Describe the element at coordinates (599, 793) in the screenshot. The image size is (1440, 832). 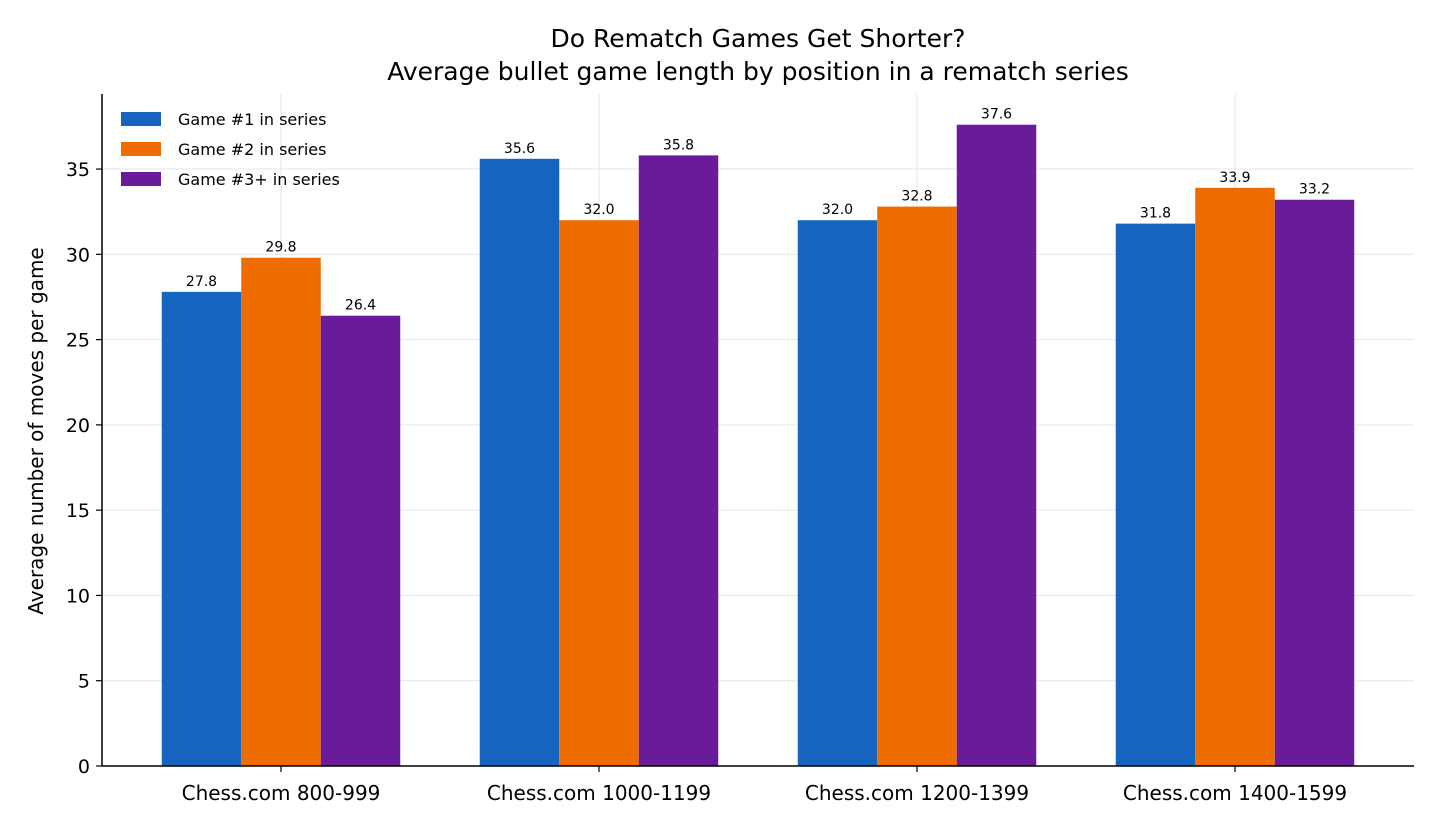
I see `x-tick-label-1: Chess.com 1000-1199` at that location.